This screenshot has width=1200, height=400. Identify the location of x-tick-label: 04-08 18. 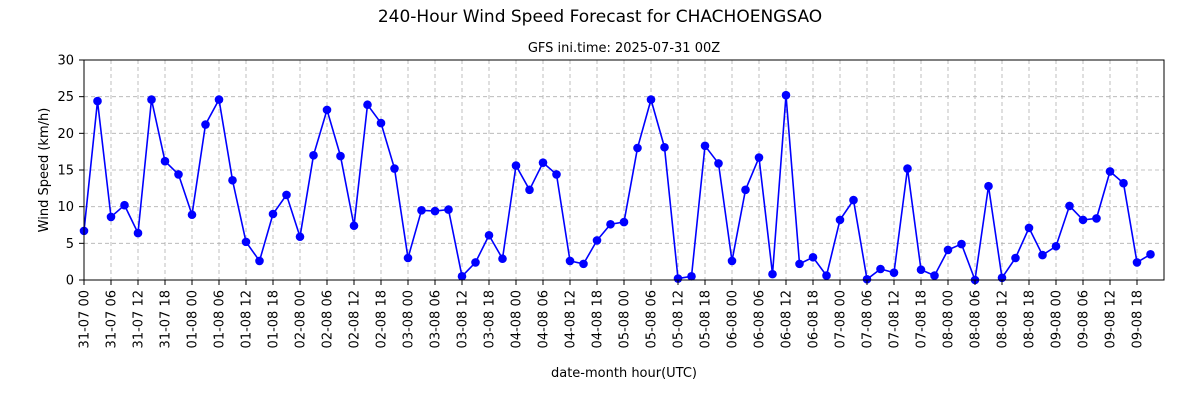
(598, 319).